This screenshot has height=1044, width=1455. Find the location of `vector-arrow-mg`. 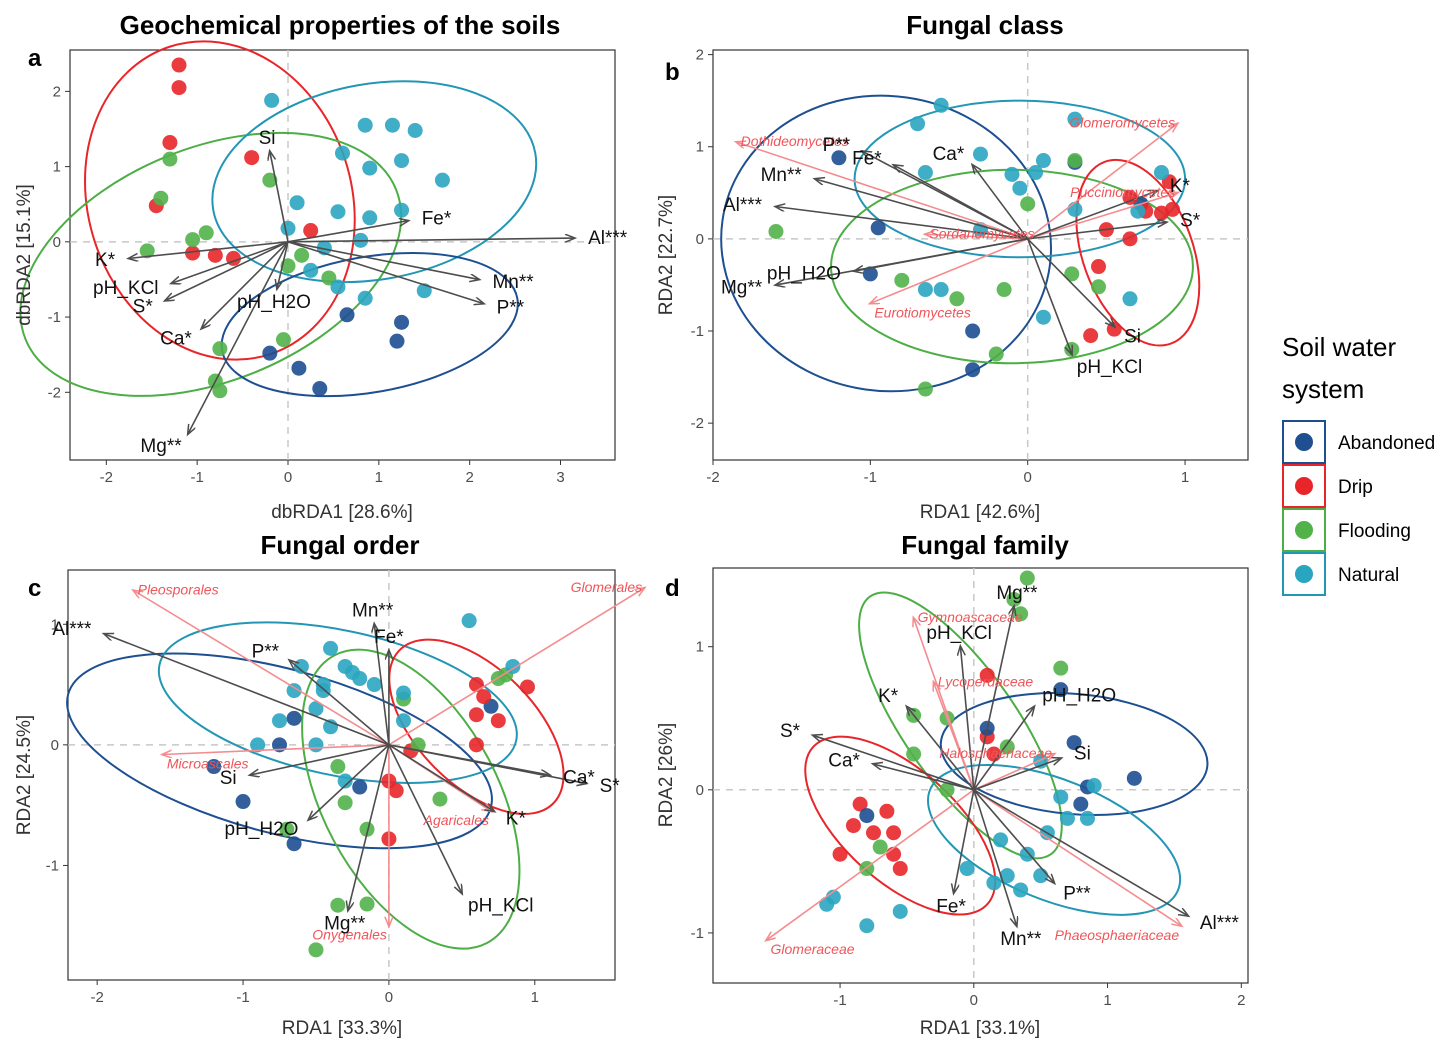

vector-arrow-mg is located at coordinates (238, 337).